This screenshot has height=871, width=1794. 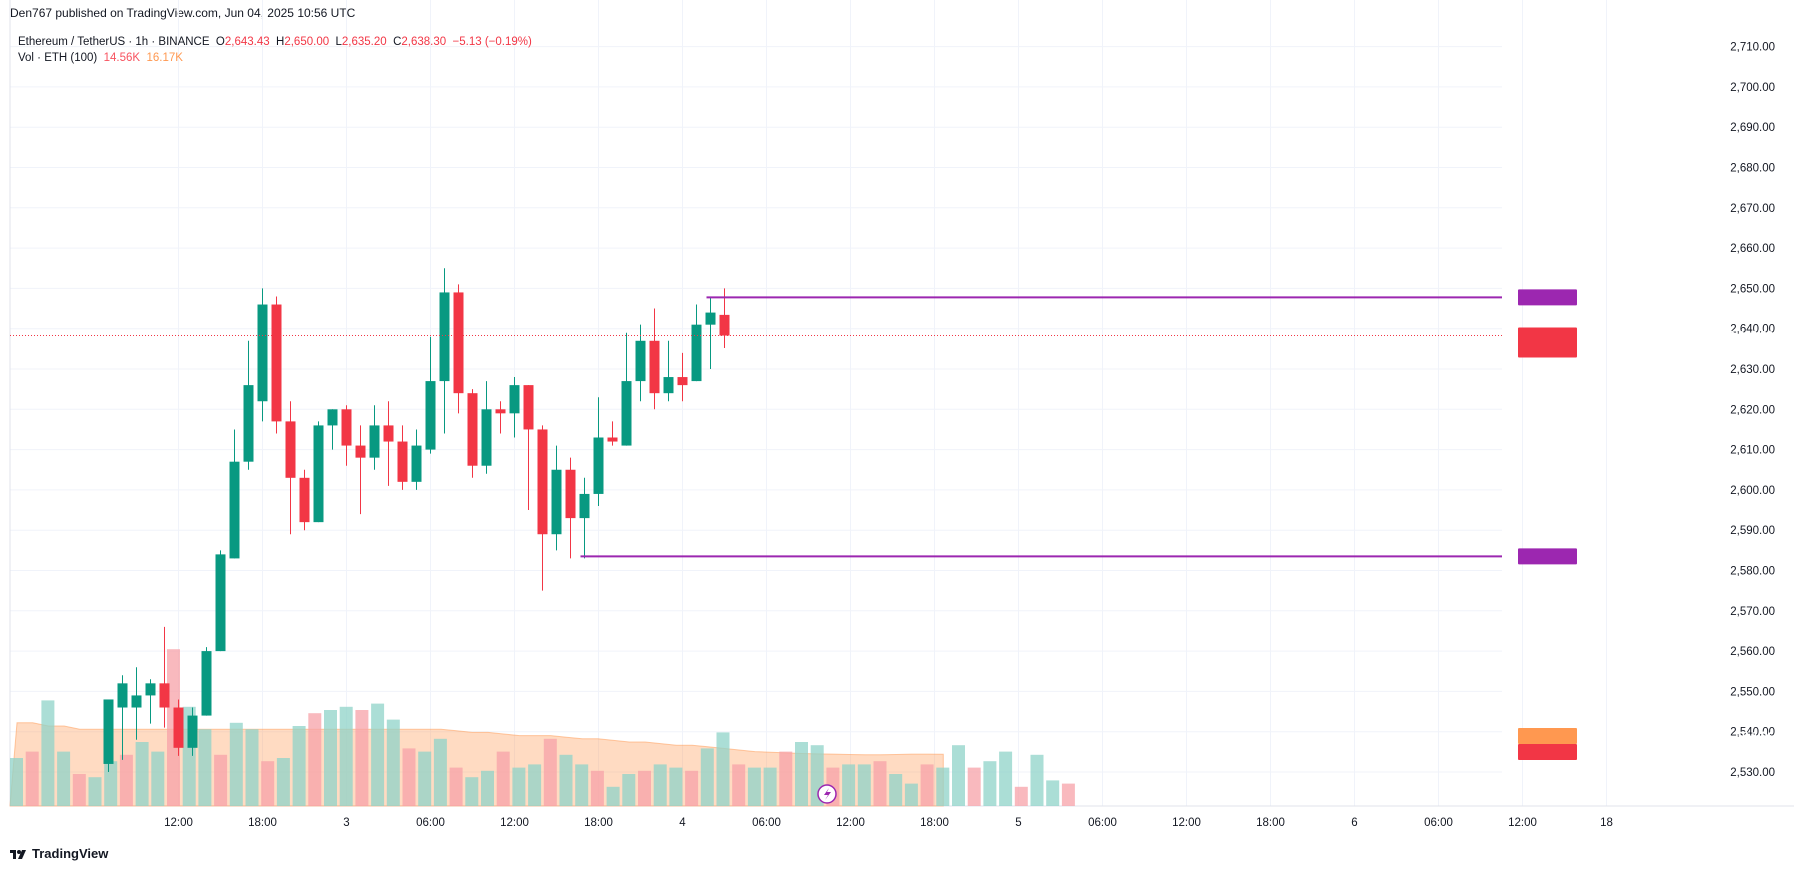 I want to click on close-value: 2,638.30, so click(x=424, y=42).